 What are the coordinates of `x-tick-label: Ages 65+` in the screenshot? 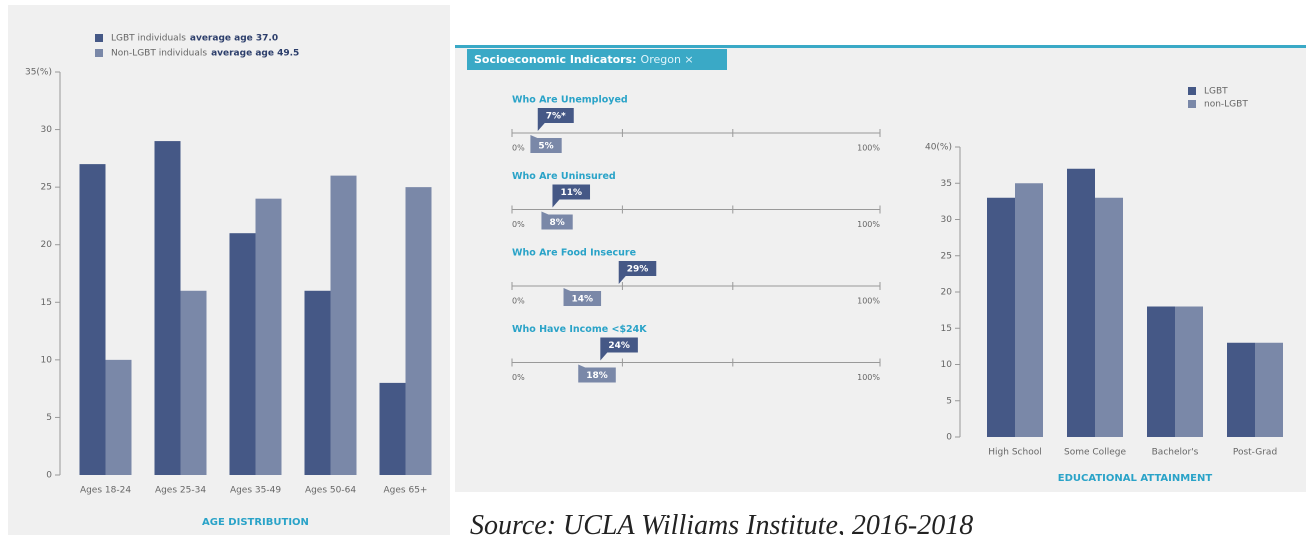 It's located at (406, 491).